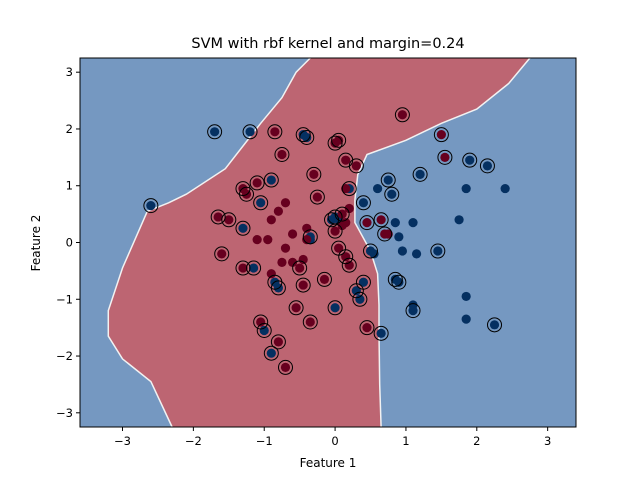 The height and width of the screenshot is (484, 640). I want to click on x-tick-label: 3, so click(547, 441).